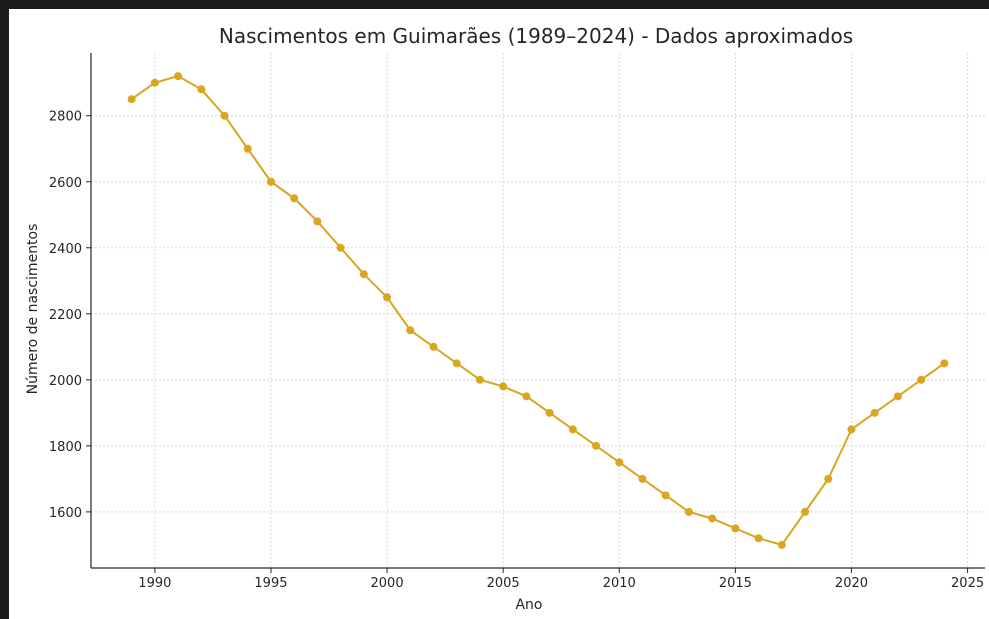 The image size is (989, 619). I want to click on y-tick-label: 1600, so click(65, 513).